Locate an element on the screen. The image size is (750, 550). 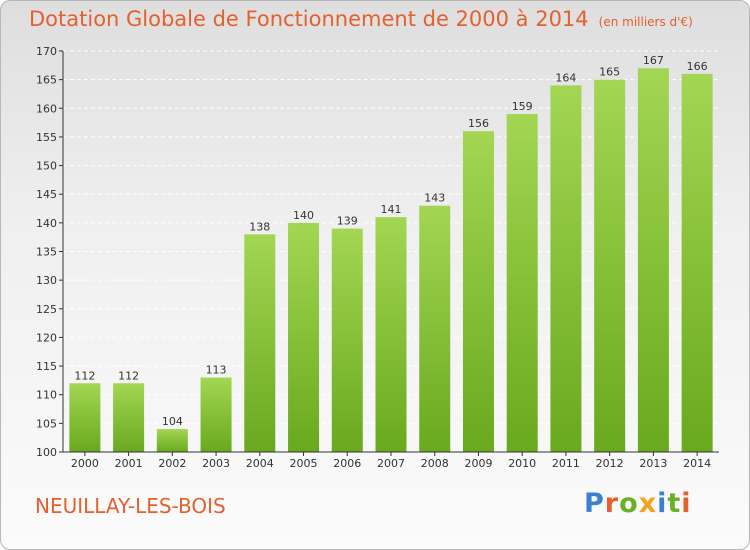
value-label: 141 is located at coordinates (391, 209).